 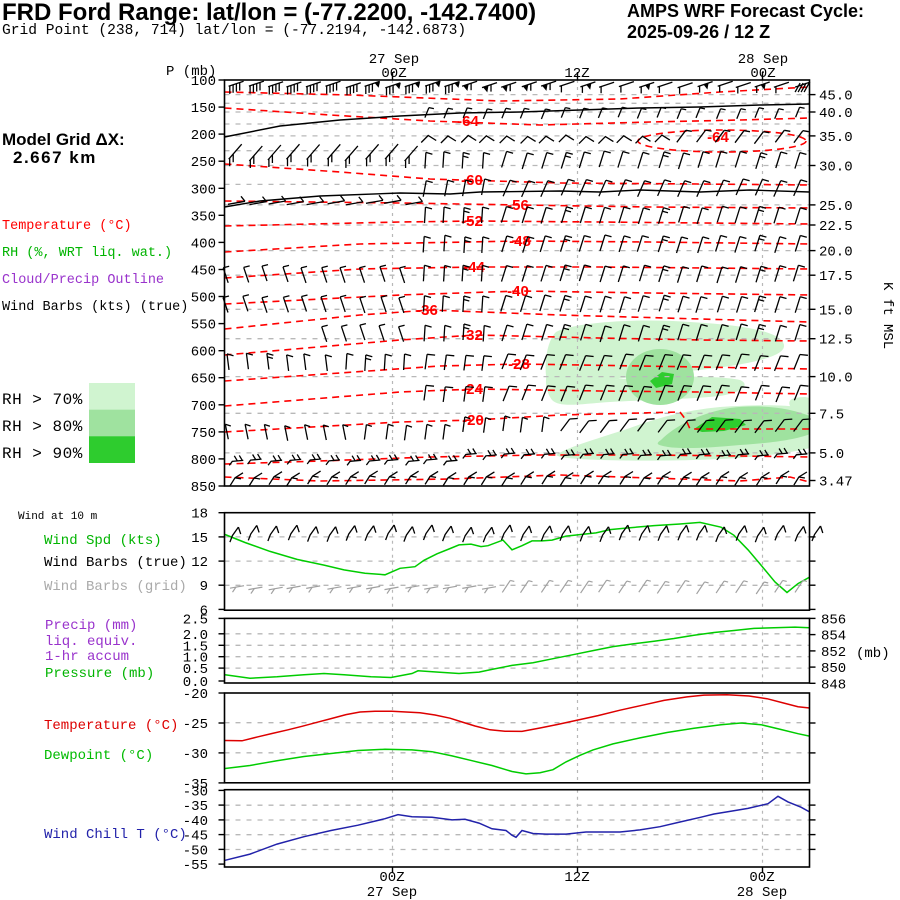 I want to click on svg-text: 5.0, so click(x=831, y=455).